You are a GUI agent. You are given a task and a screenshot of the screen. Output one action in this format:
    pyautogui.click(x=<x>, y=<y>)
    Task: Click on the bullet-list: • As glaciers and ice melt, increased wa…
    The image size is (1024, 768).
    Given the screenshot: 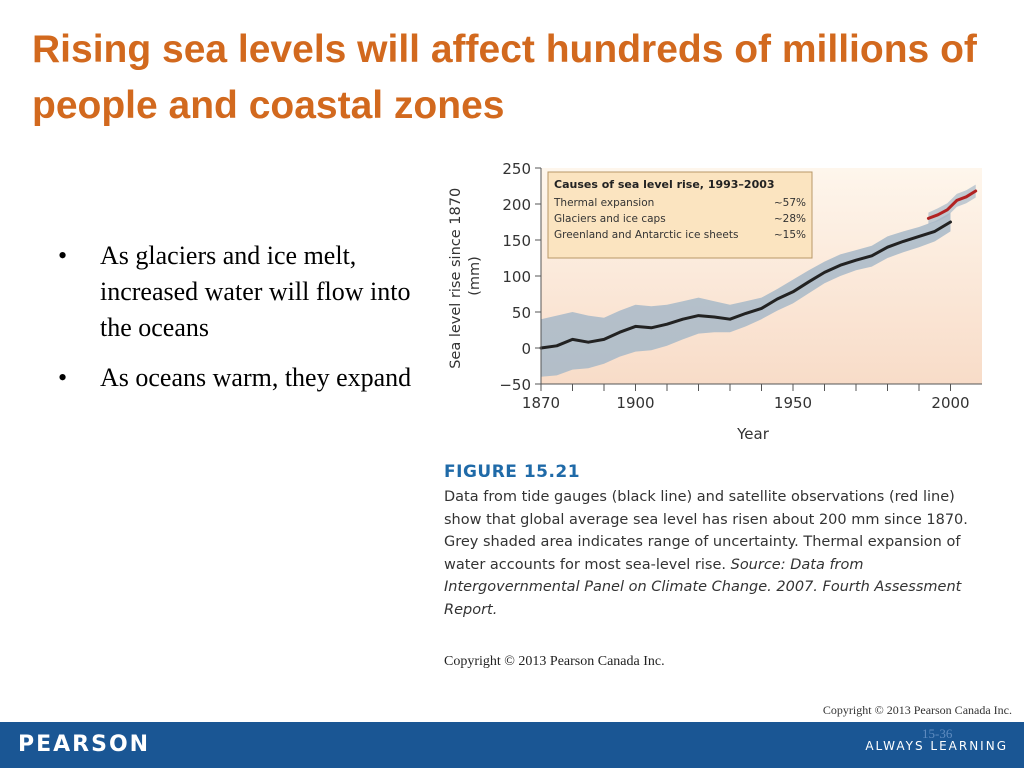 What is the action you would take?
    pyautogui.click(x=238, y=324)
    